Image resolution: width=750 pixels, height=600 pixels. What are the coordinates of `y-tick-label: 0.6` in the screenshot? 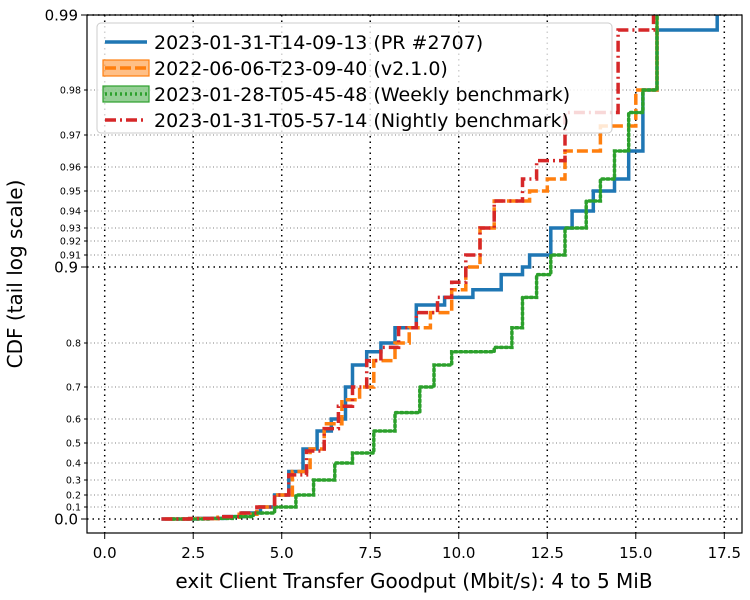 It's located at (73, 420).